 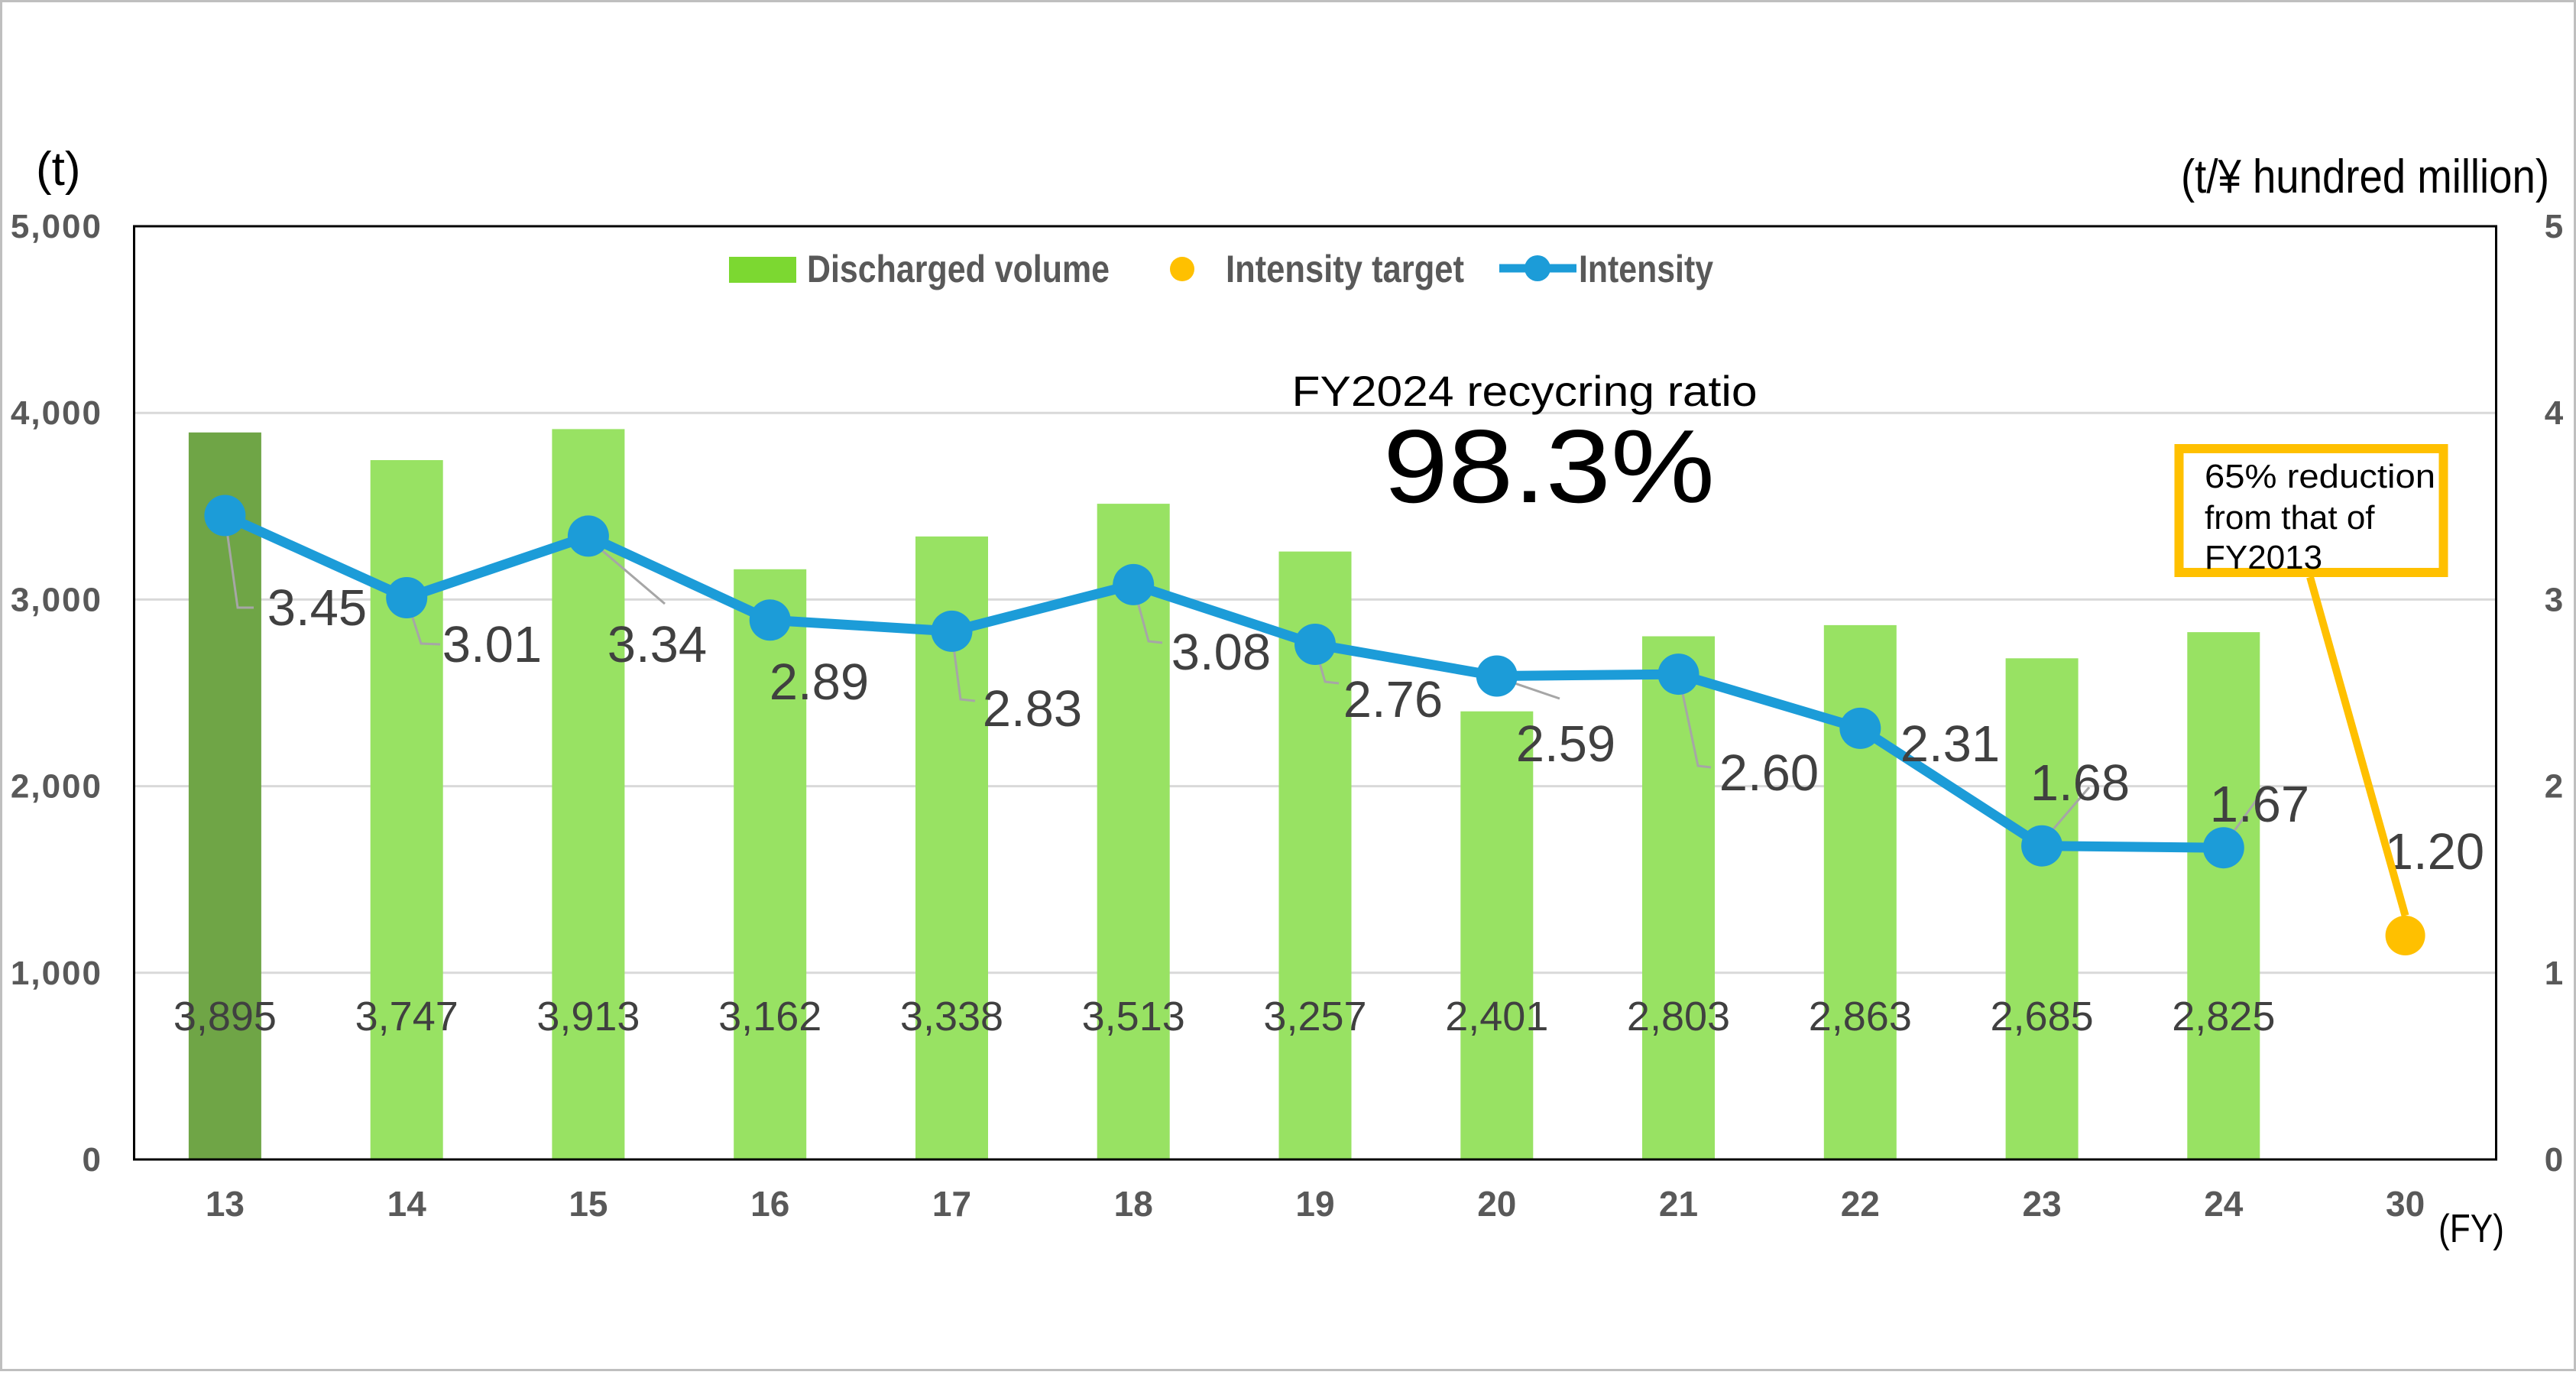 What do you see at coordinates (2042, 1016) in the screenshot?
I see `svg-text: 2,685` at bounding box center [2042, 1016].